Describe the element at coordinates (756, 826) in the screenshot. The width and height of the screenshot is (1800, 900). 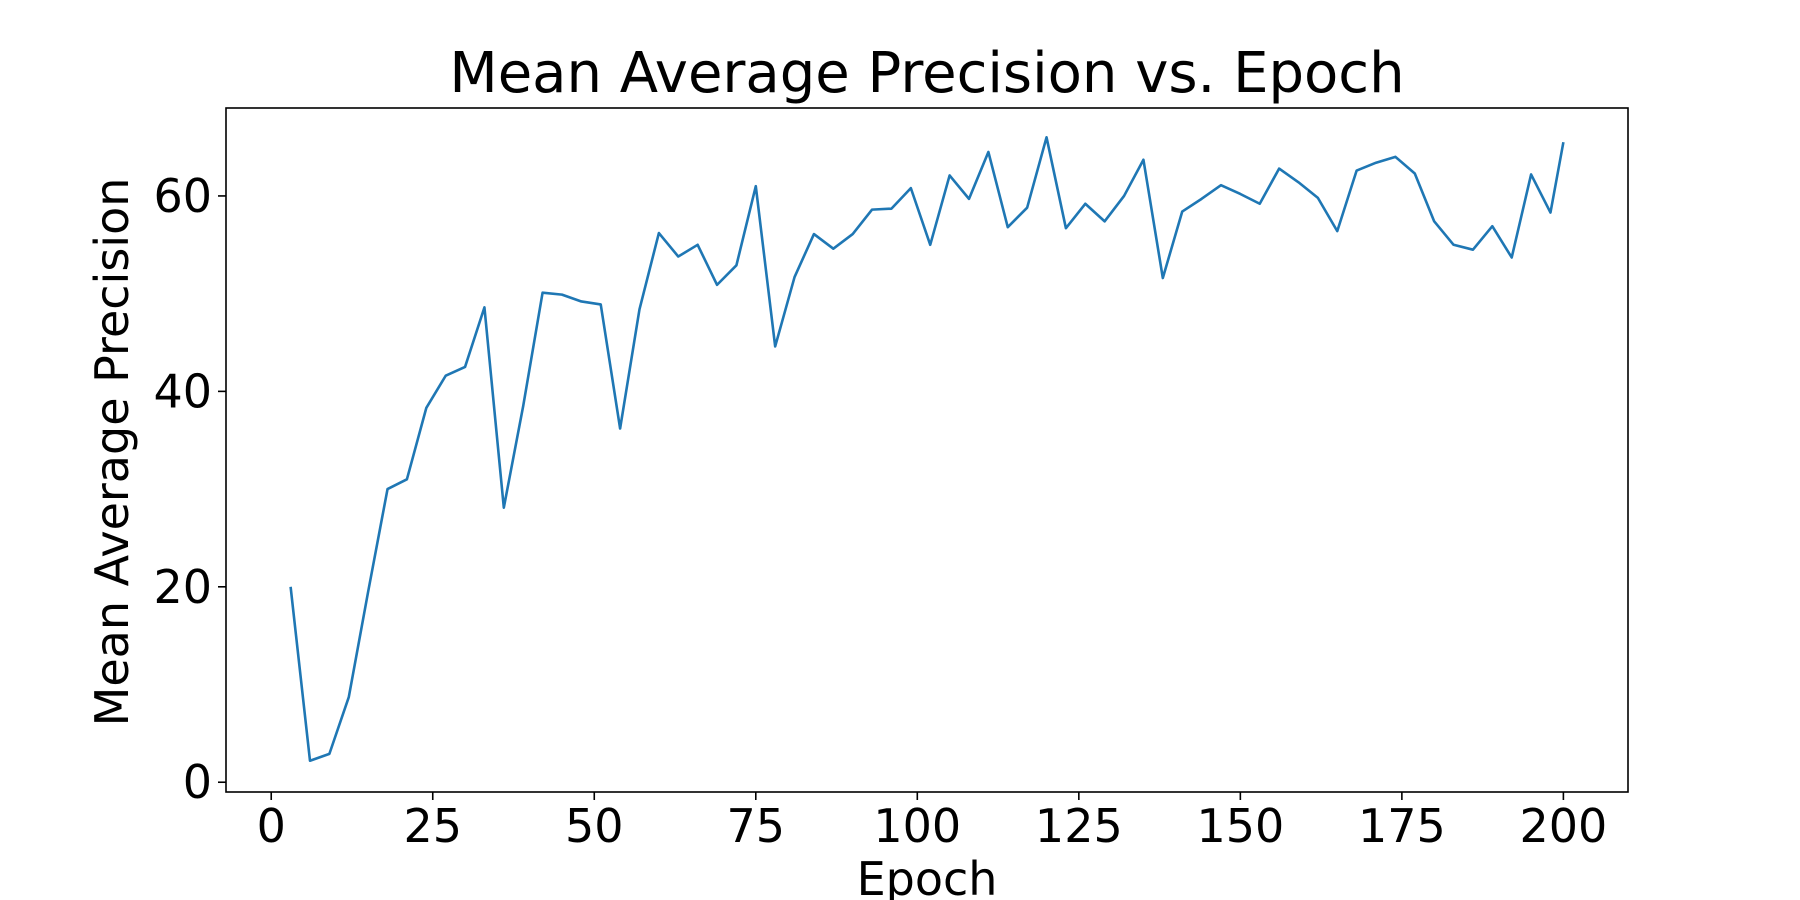
I see `x-tick-label: 75` at that location.